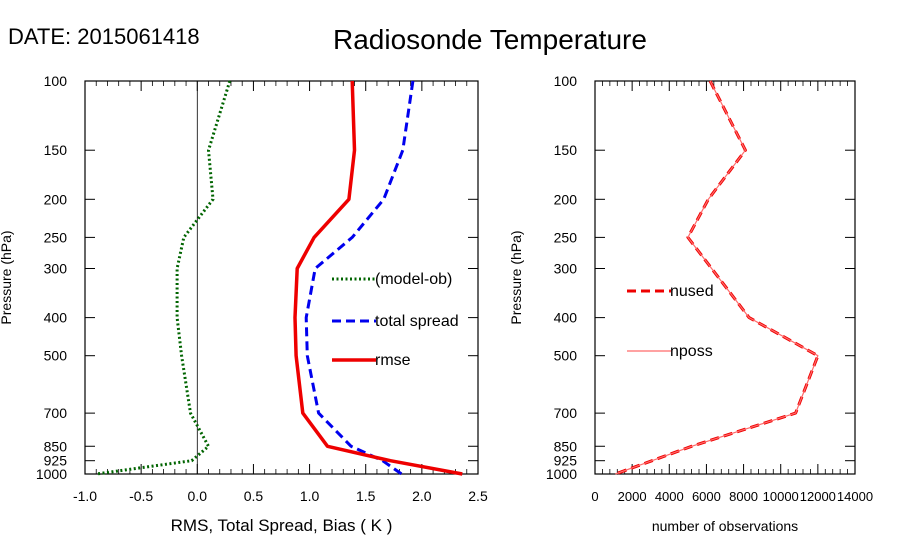 This screenshot has width=900, height=560. What do you see at coordinates (725, 526) in the screenshot?
I see `x-axis-label: number of observations` at bounding box center [725, 526].